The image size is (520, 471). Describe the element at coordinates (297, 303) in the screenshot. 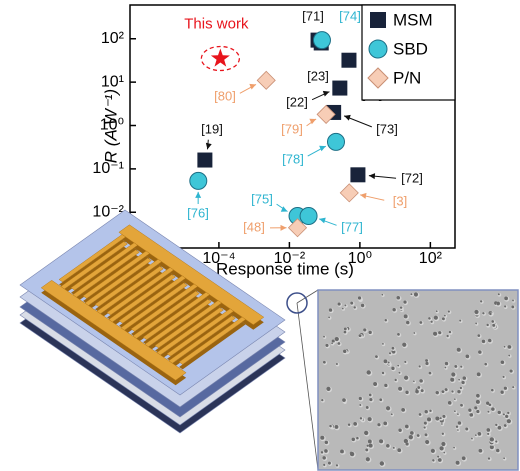

I see `zoom-circle` at that location.